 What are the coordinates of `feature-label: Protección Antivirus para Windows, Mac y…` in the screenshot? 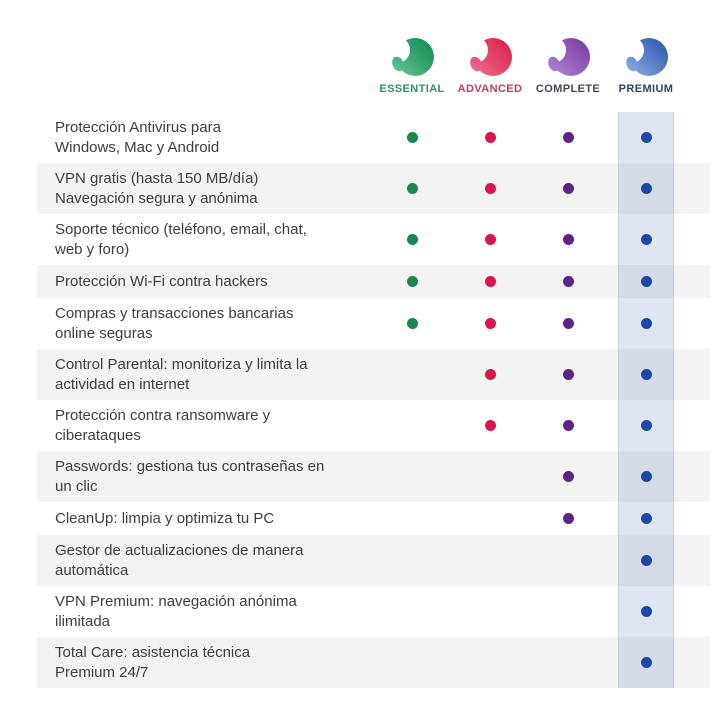 It's located at (138, 137).